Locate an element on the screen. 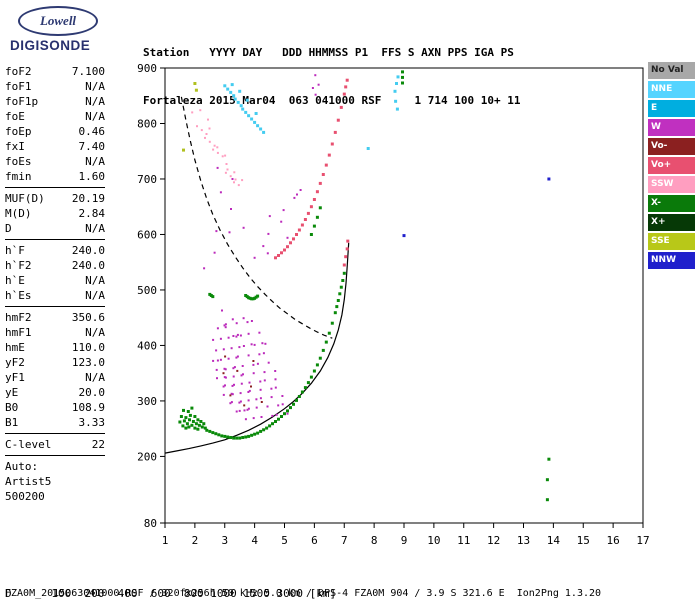  y-tick-label: 600 is located at coordinates (147, 234).